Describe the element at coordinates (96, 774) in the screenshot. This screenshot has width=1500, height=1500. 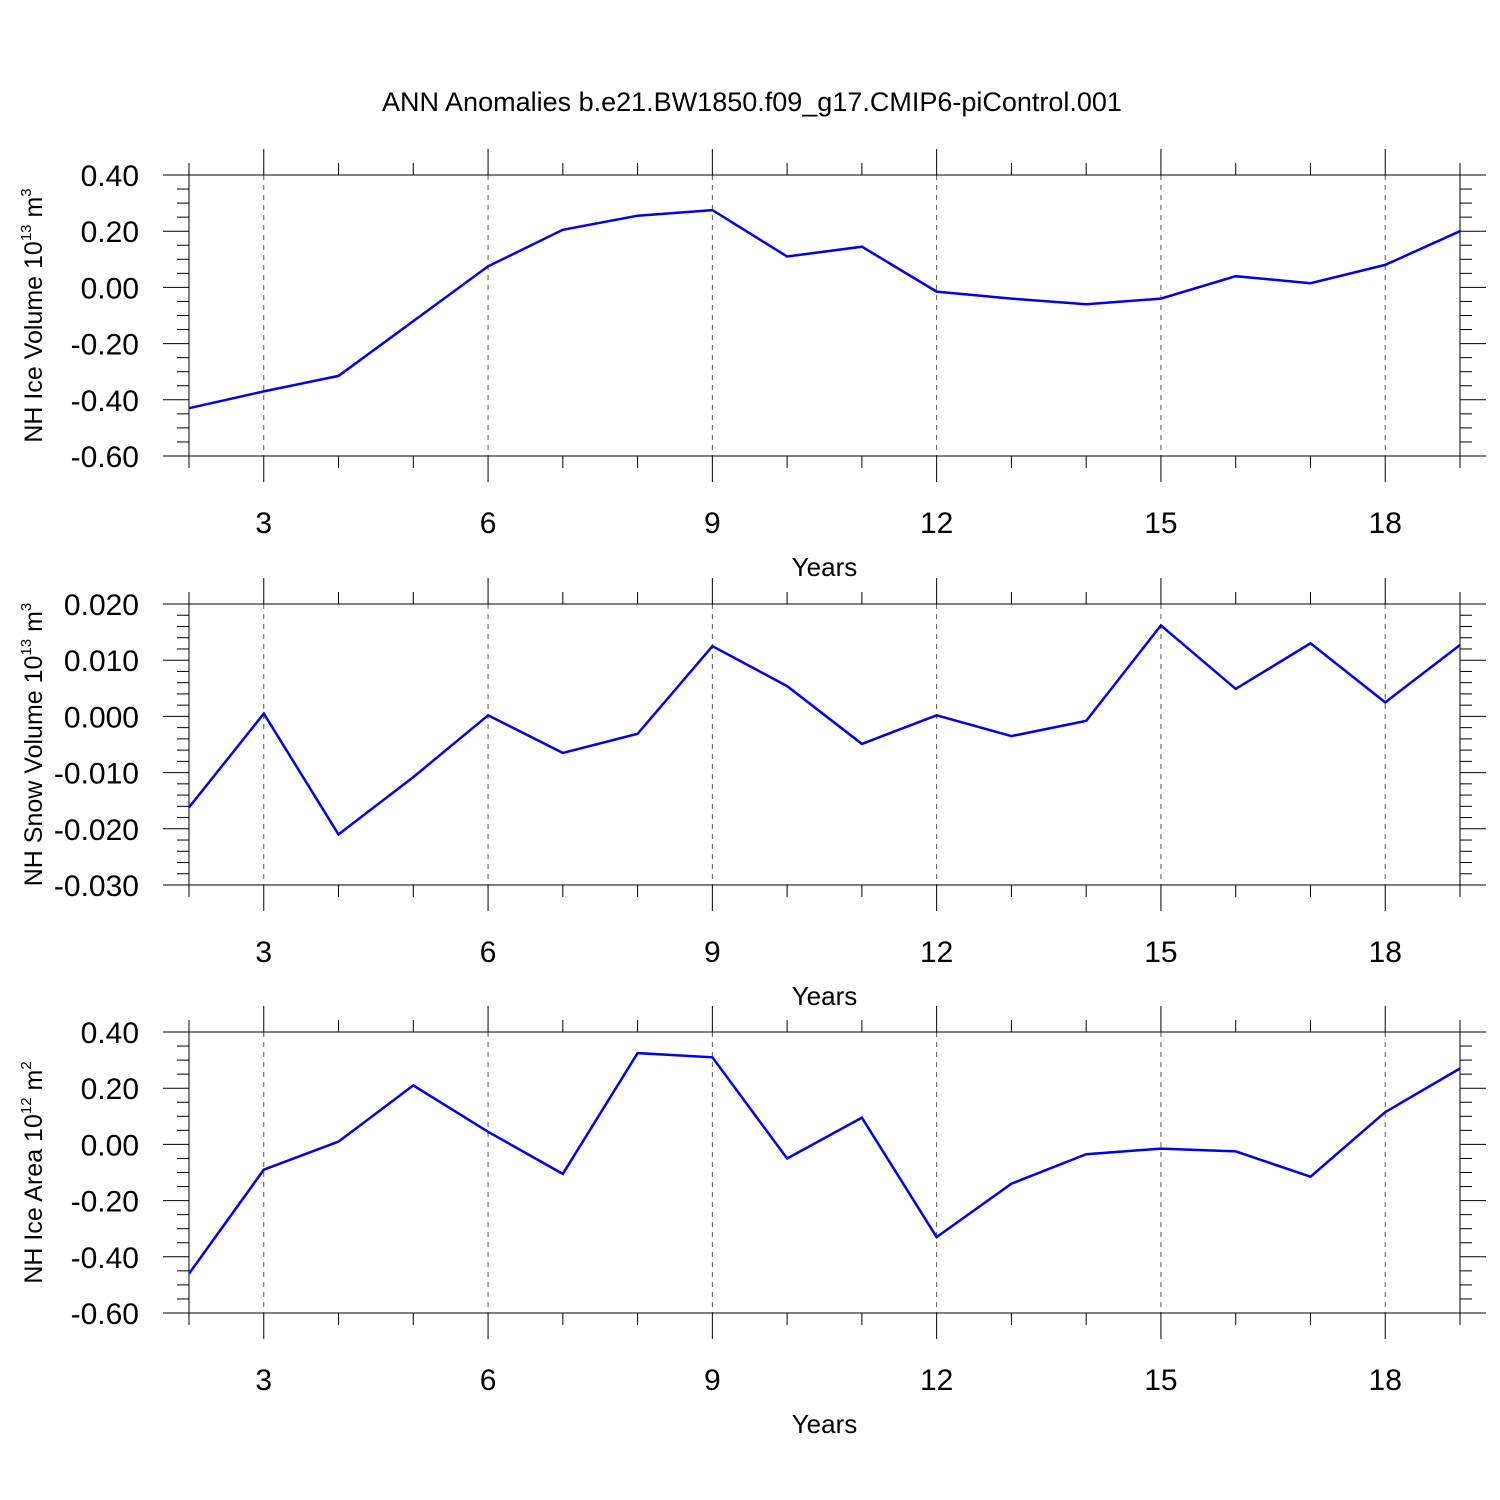
I see `y-tick-label: -0.010` at that location.